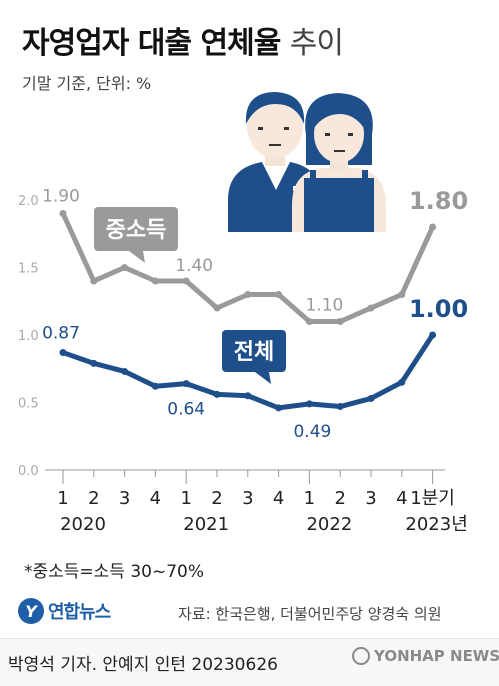  Describe the element at coordinates (143, 665) in the screenshot. I see `credit-text: 박영석 기자. 안예지 인턴 20230626` at that location.